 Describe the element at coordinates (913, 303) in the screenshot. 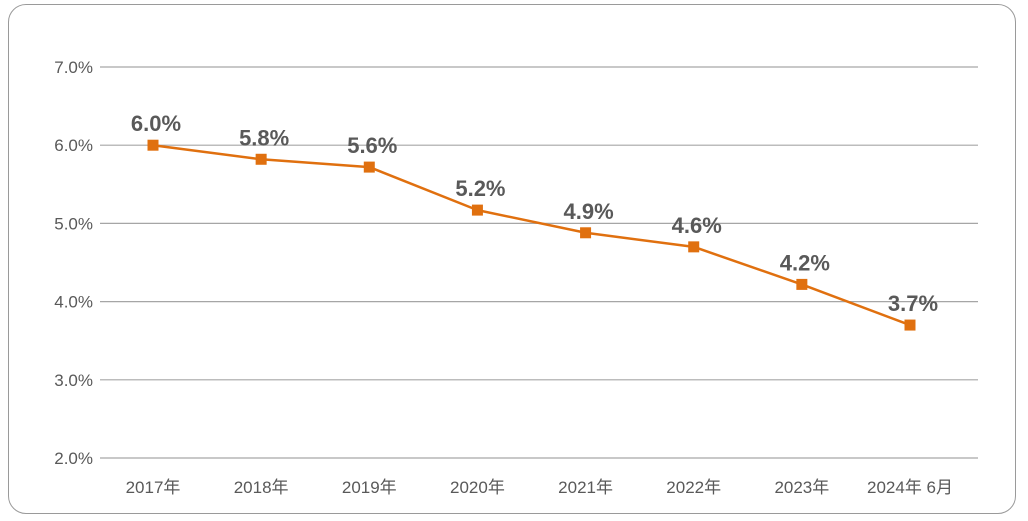

I see `data-label: 3.7%` at that location.